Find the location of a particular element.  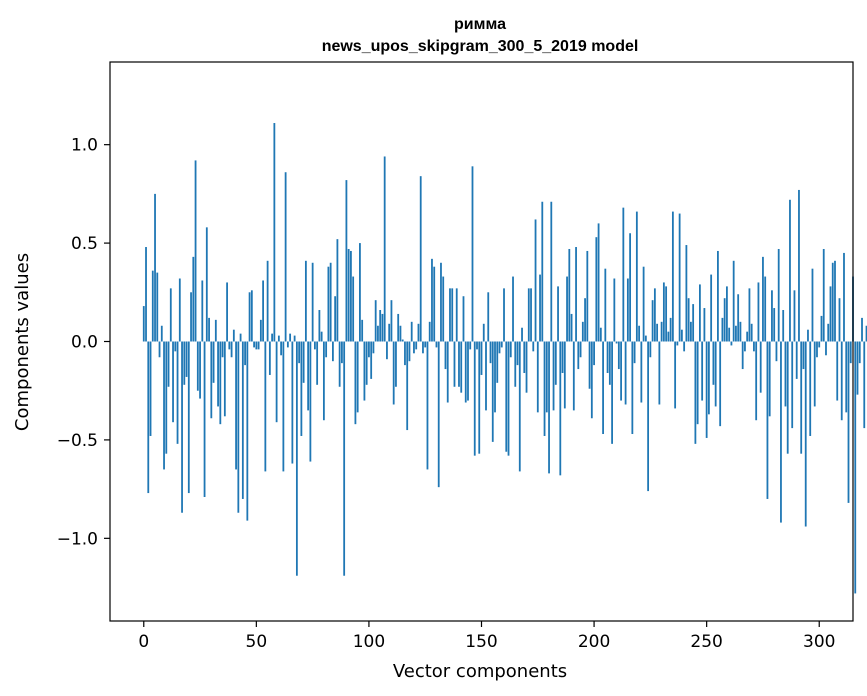

y-tick-label: 0.5 is located at coordinates (84, 244).